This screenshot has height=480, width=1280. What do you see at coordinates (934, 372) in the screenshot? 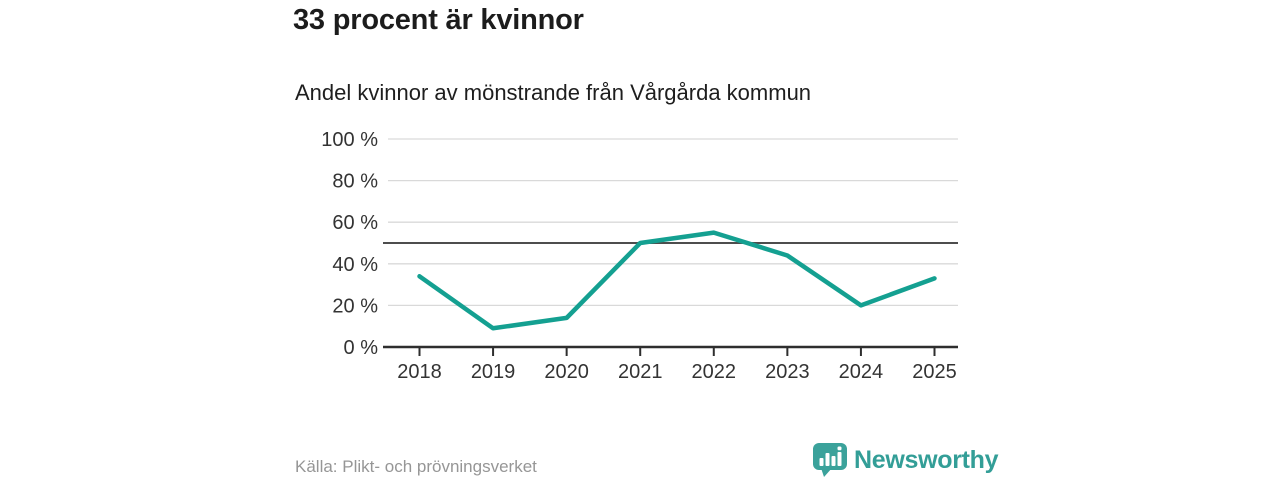
I see `x-tick-label: 2025` at bounding box center [934, 372].